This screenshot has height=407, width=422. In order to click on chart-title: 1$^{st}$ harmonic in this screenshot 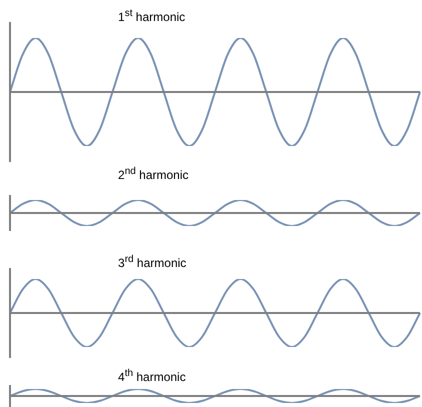, I will do `click(152, 16)`.